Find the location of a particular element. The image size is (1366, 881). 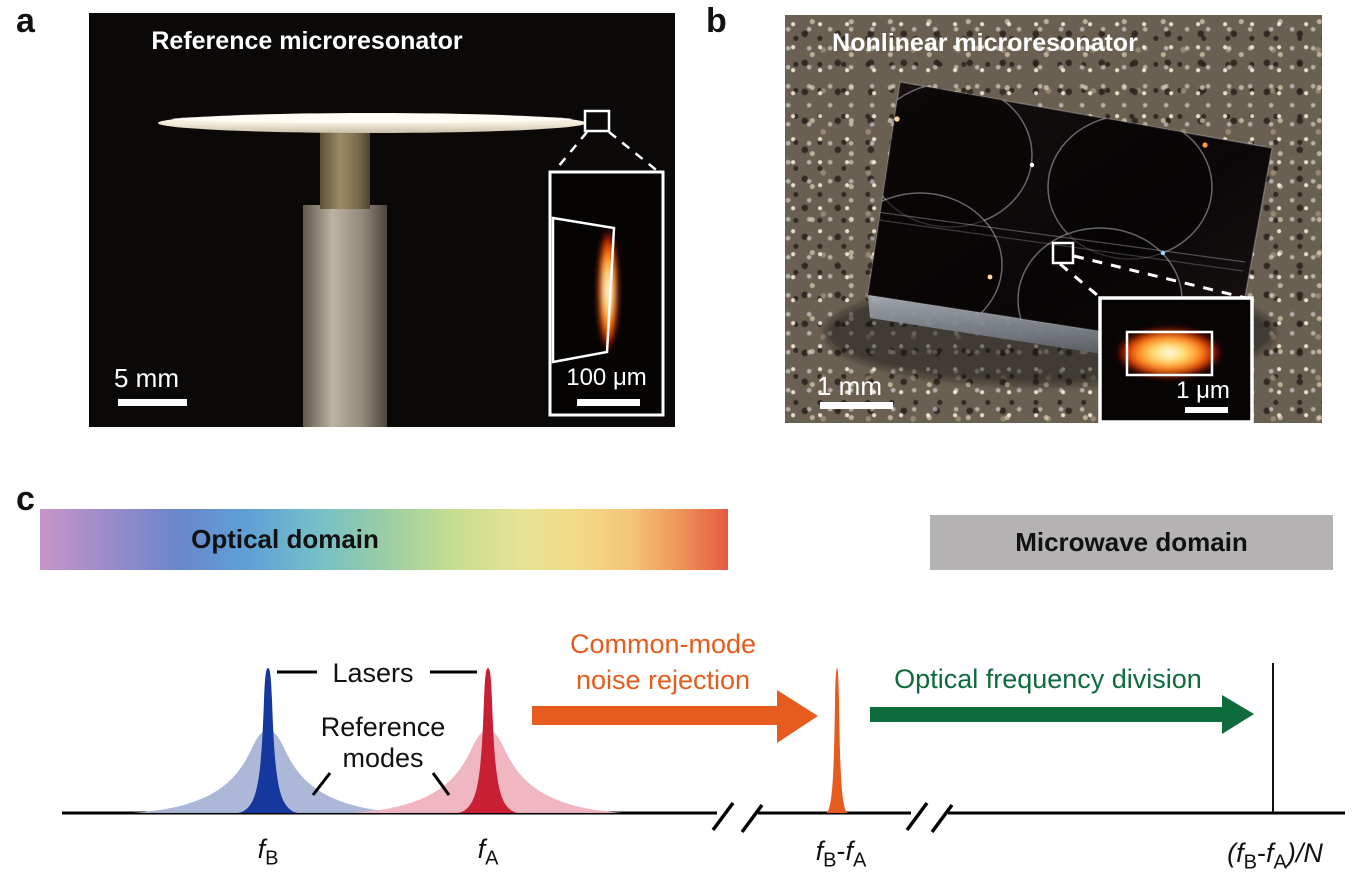

metal-post is located at coordinates (345, 316).